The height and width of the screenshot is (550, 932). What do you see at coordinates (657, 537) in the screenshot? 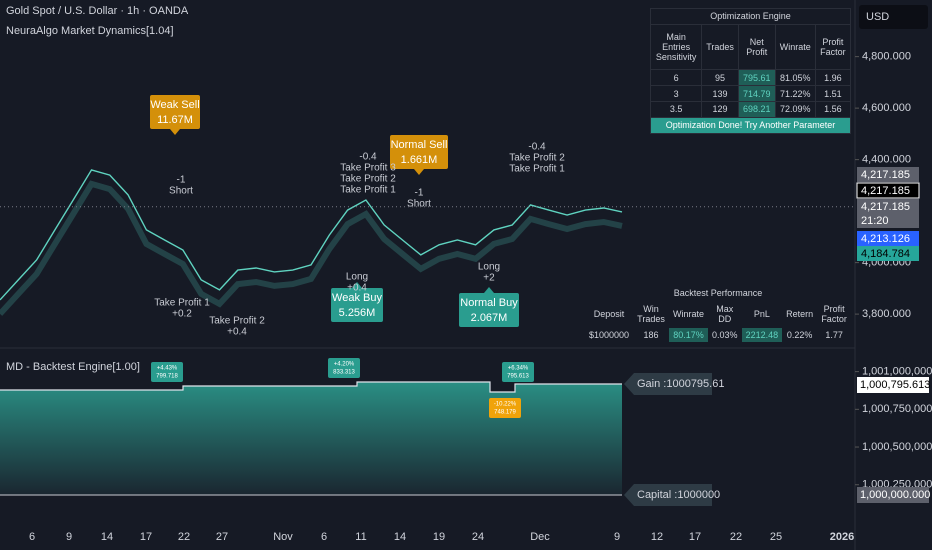
I see `x-tick-label: 12` at bounding box center [657, 537].